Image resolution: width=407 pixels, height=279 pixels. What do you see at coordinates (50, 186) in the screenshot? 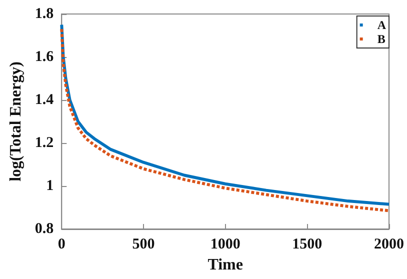
I see `y-tick-label: 1` at bounding box center [50, 186].